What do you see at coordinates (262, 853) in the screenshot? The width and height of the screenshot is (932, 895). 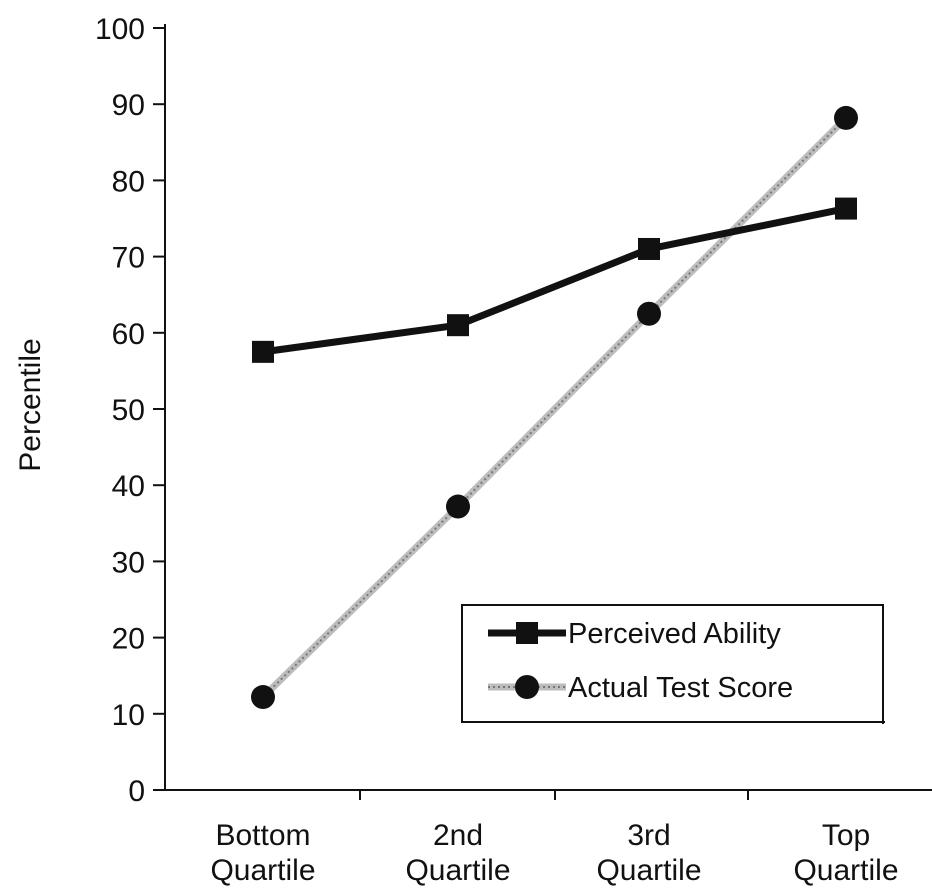 I see `x-tick-label: Bottom Quartile` at bounding box center [262, 853].